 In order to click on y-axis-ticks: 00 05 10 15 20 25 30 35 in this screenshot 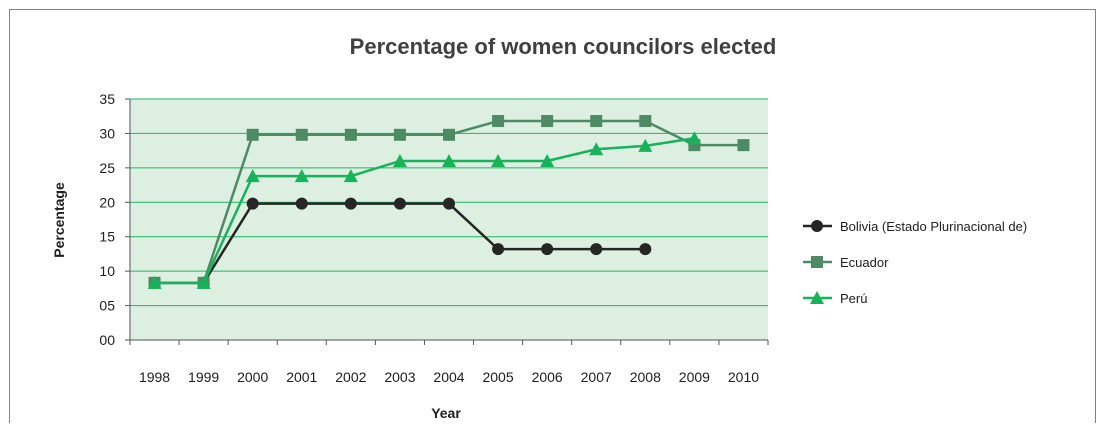, I will do `click(114, 219)`.